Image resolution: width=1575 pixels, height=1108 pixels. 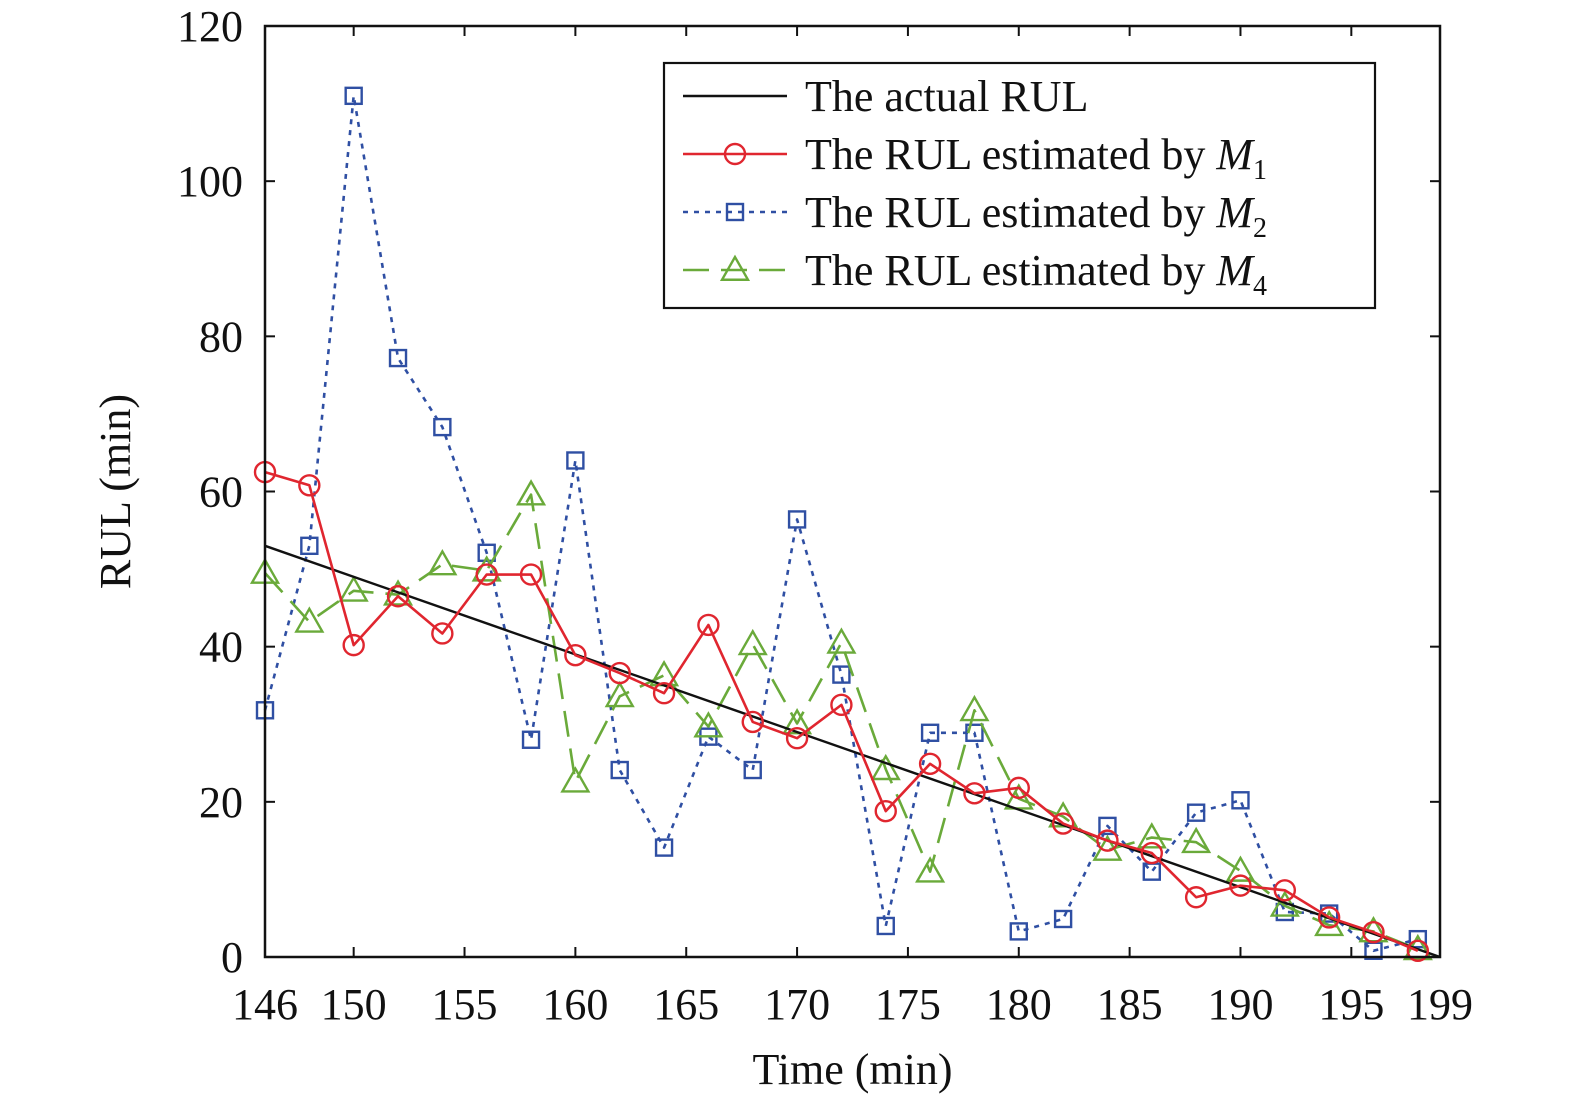 I want to click on y-tick-label: 60, so click(x=221, y=492).